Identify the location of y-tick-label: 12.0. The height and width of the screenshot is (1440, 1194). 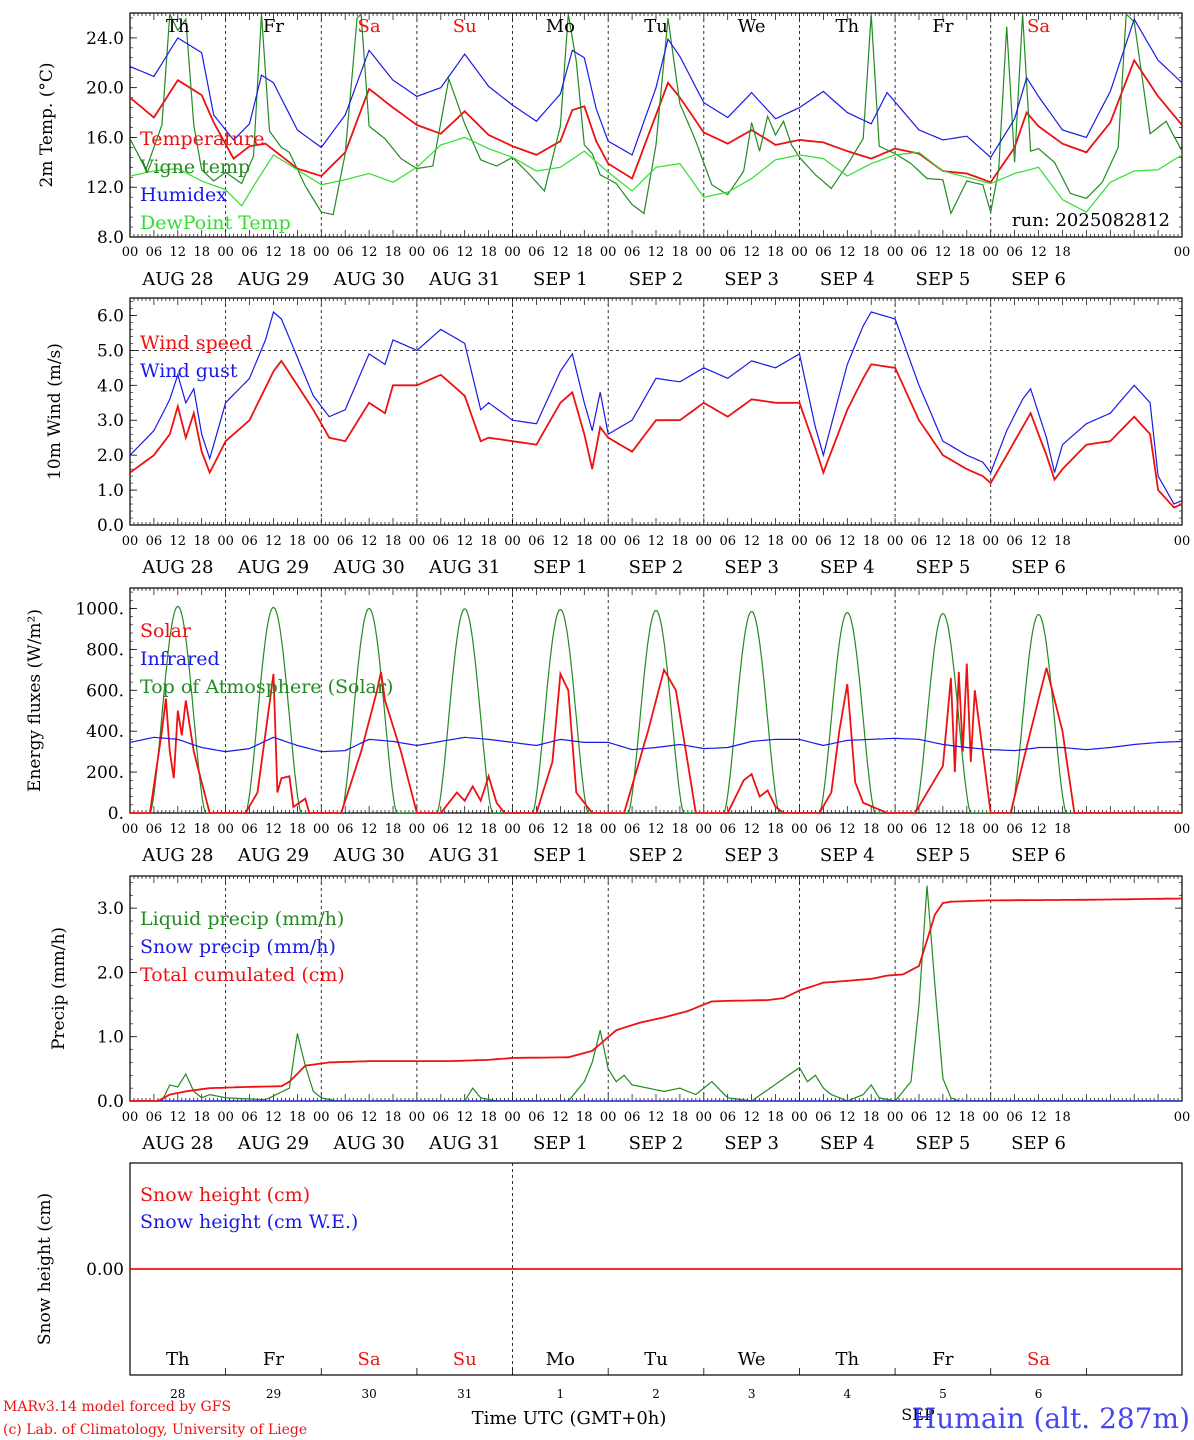
(105, 188).